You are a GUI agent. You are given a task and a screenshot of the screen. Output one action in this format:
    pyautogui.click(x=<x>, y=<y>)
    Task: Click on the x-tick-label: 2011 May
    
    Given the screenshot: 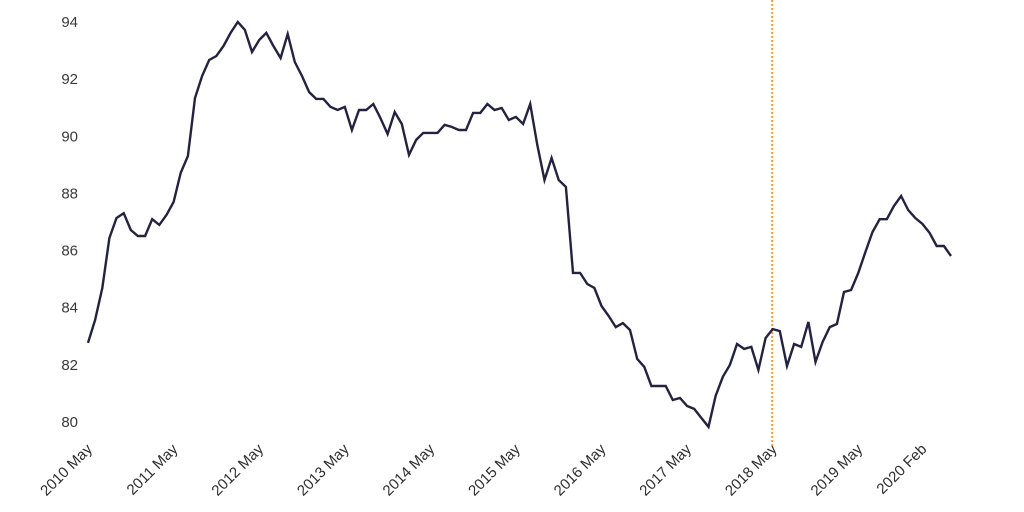 What is the action you would take?
    pyautogui.click(x=153, y=469)
    